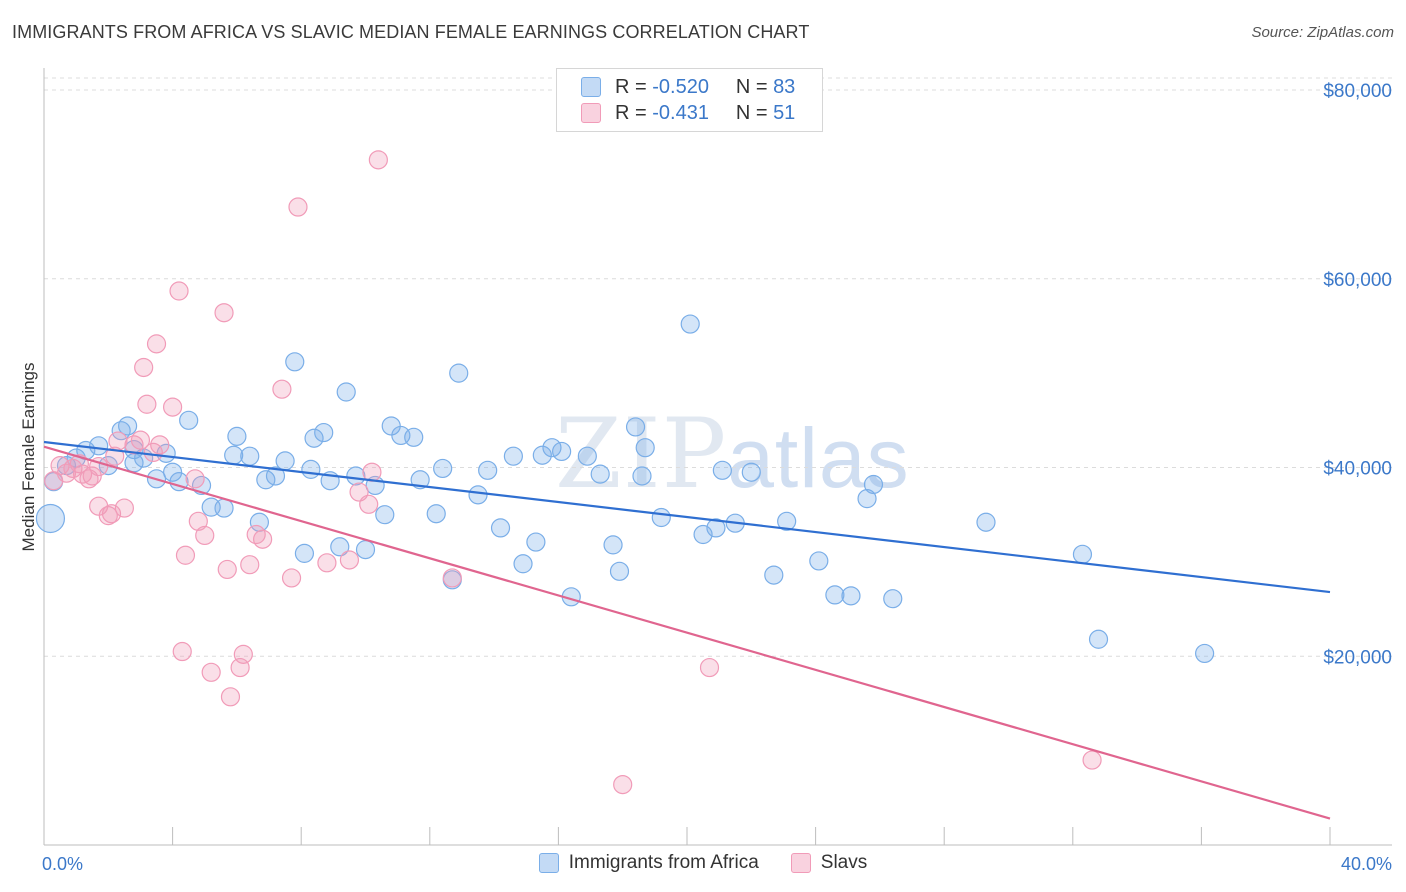 This screenshot has width=1406, height=892. Describe the element at coordinates (844, 862) in the screenshot. I see `series-label-slavs: Slavs` at that location.